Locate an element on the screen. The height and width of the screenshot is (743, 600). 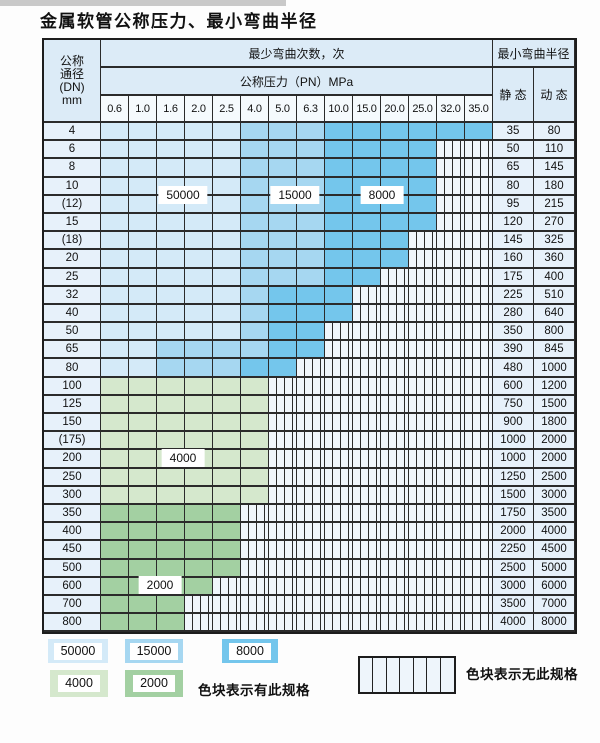
static-radius-cell: 1000 is located at coordinates (513, 459).